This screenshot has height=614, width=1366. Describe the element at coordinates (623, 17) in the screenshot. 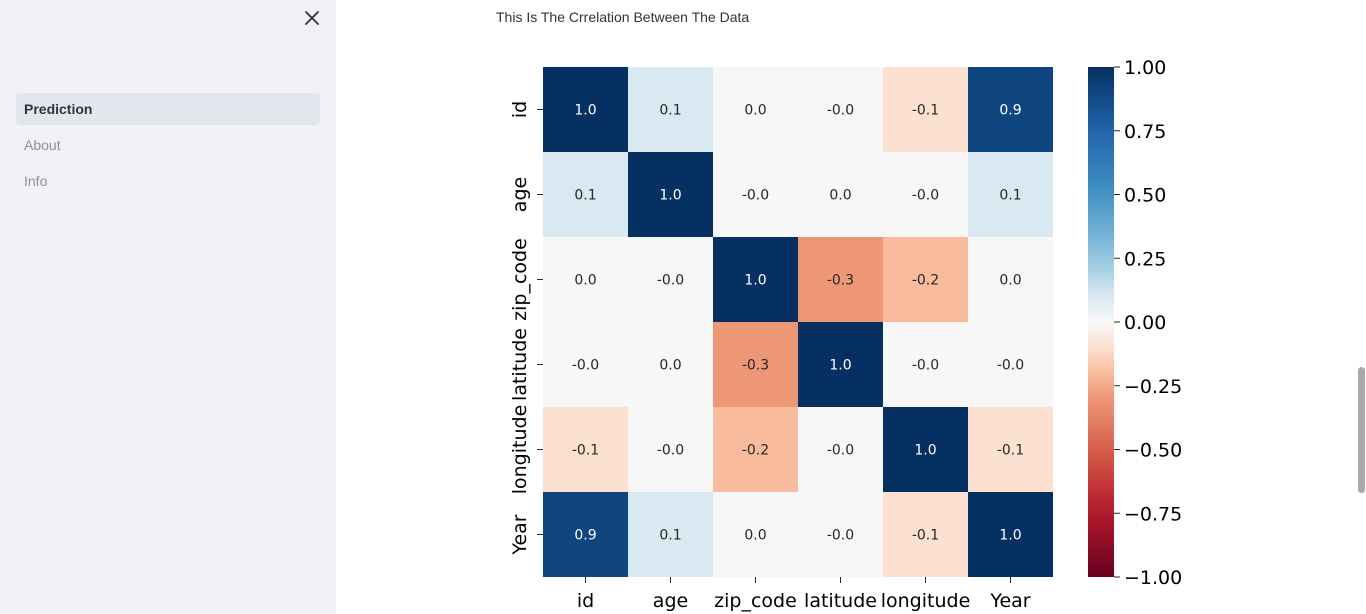

I see `chart-caption: This Is The Crrelation Between The Data` at that location.